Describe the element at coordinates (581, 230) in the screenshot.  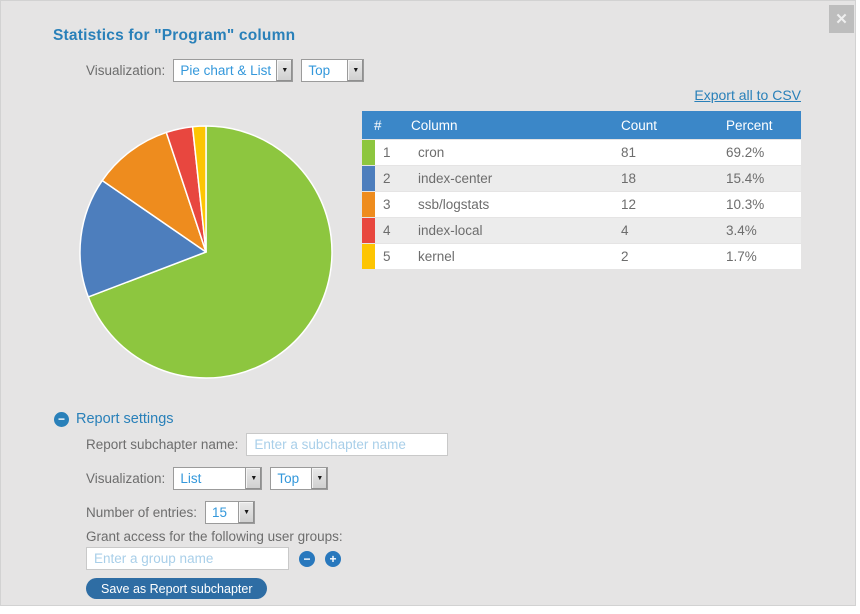
I see `table-row: 4 index-local 4 3.4%` at that location.